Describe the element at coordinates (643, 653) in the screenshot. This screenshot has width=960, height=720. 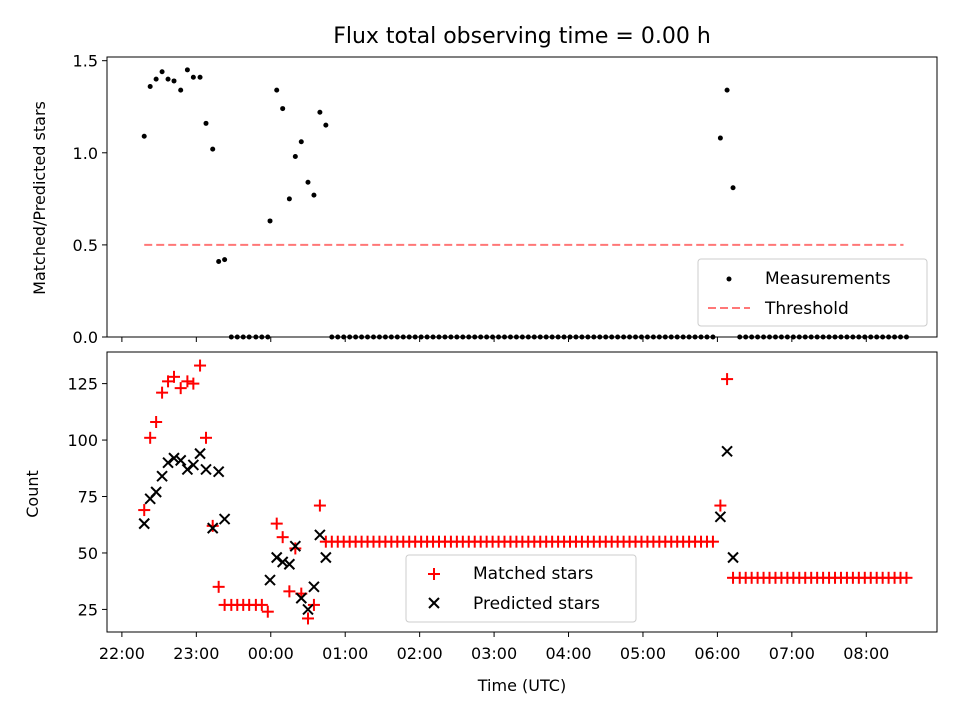
I see `bottom-x-tick-label: 05:00` at that location.